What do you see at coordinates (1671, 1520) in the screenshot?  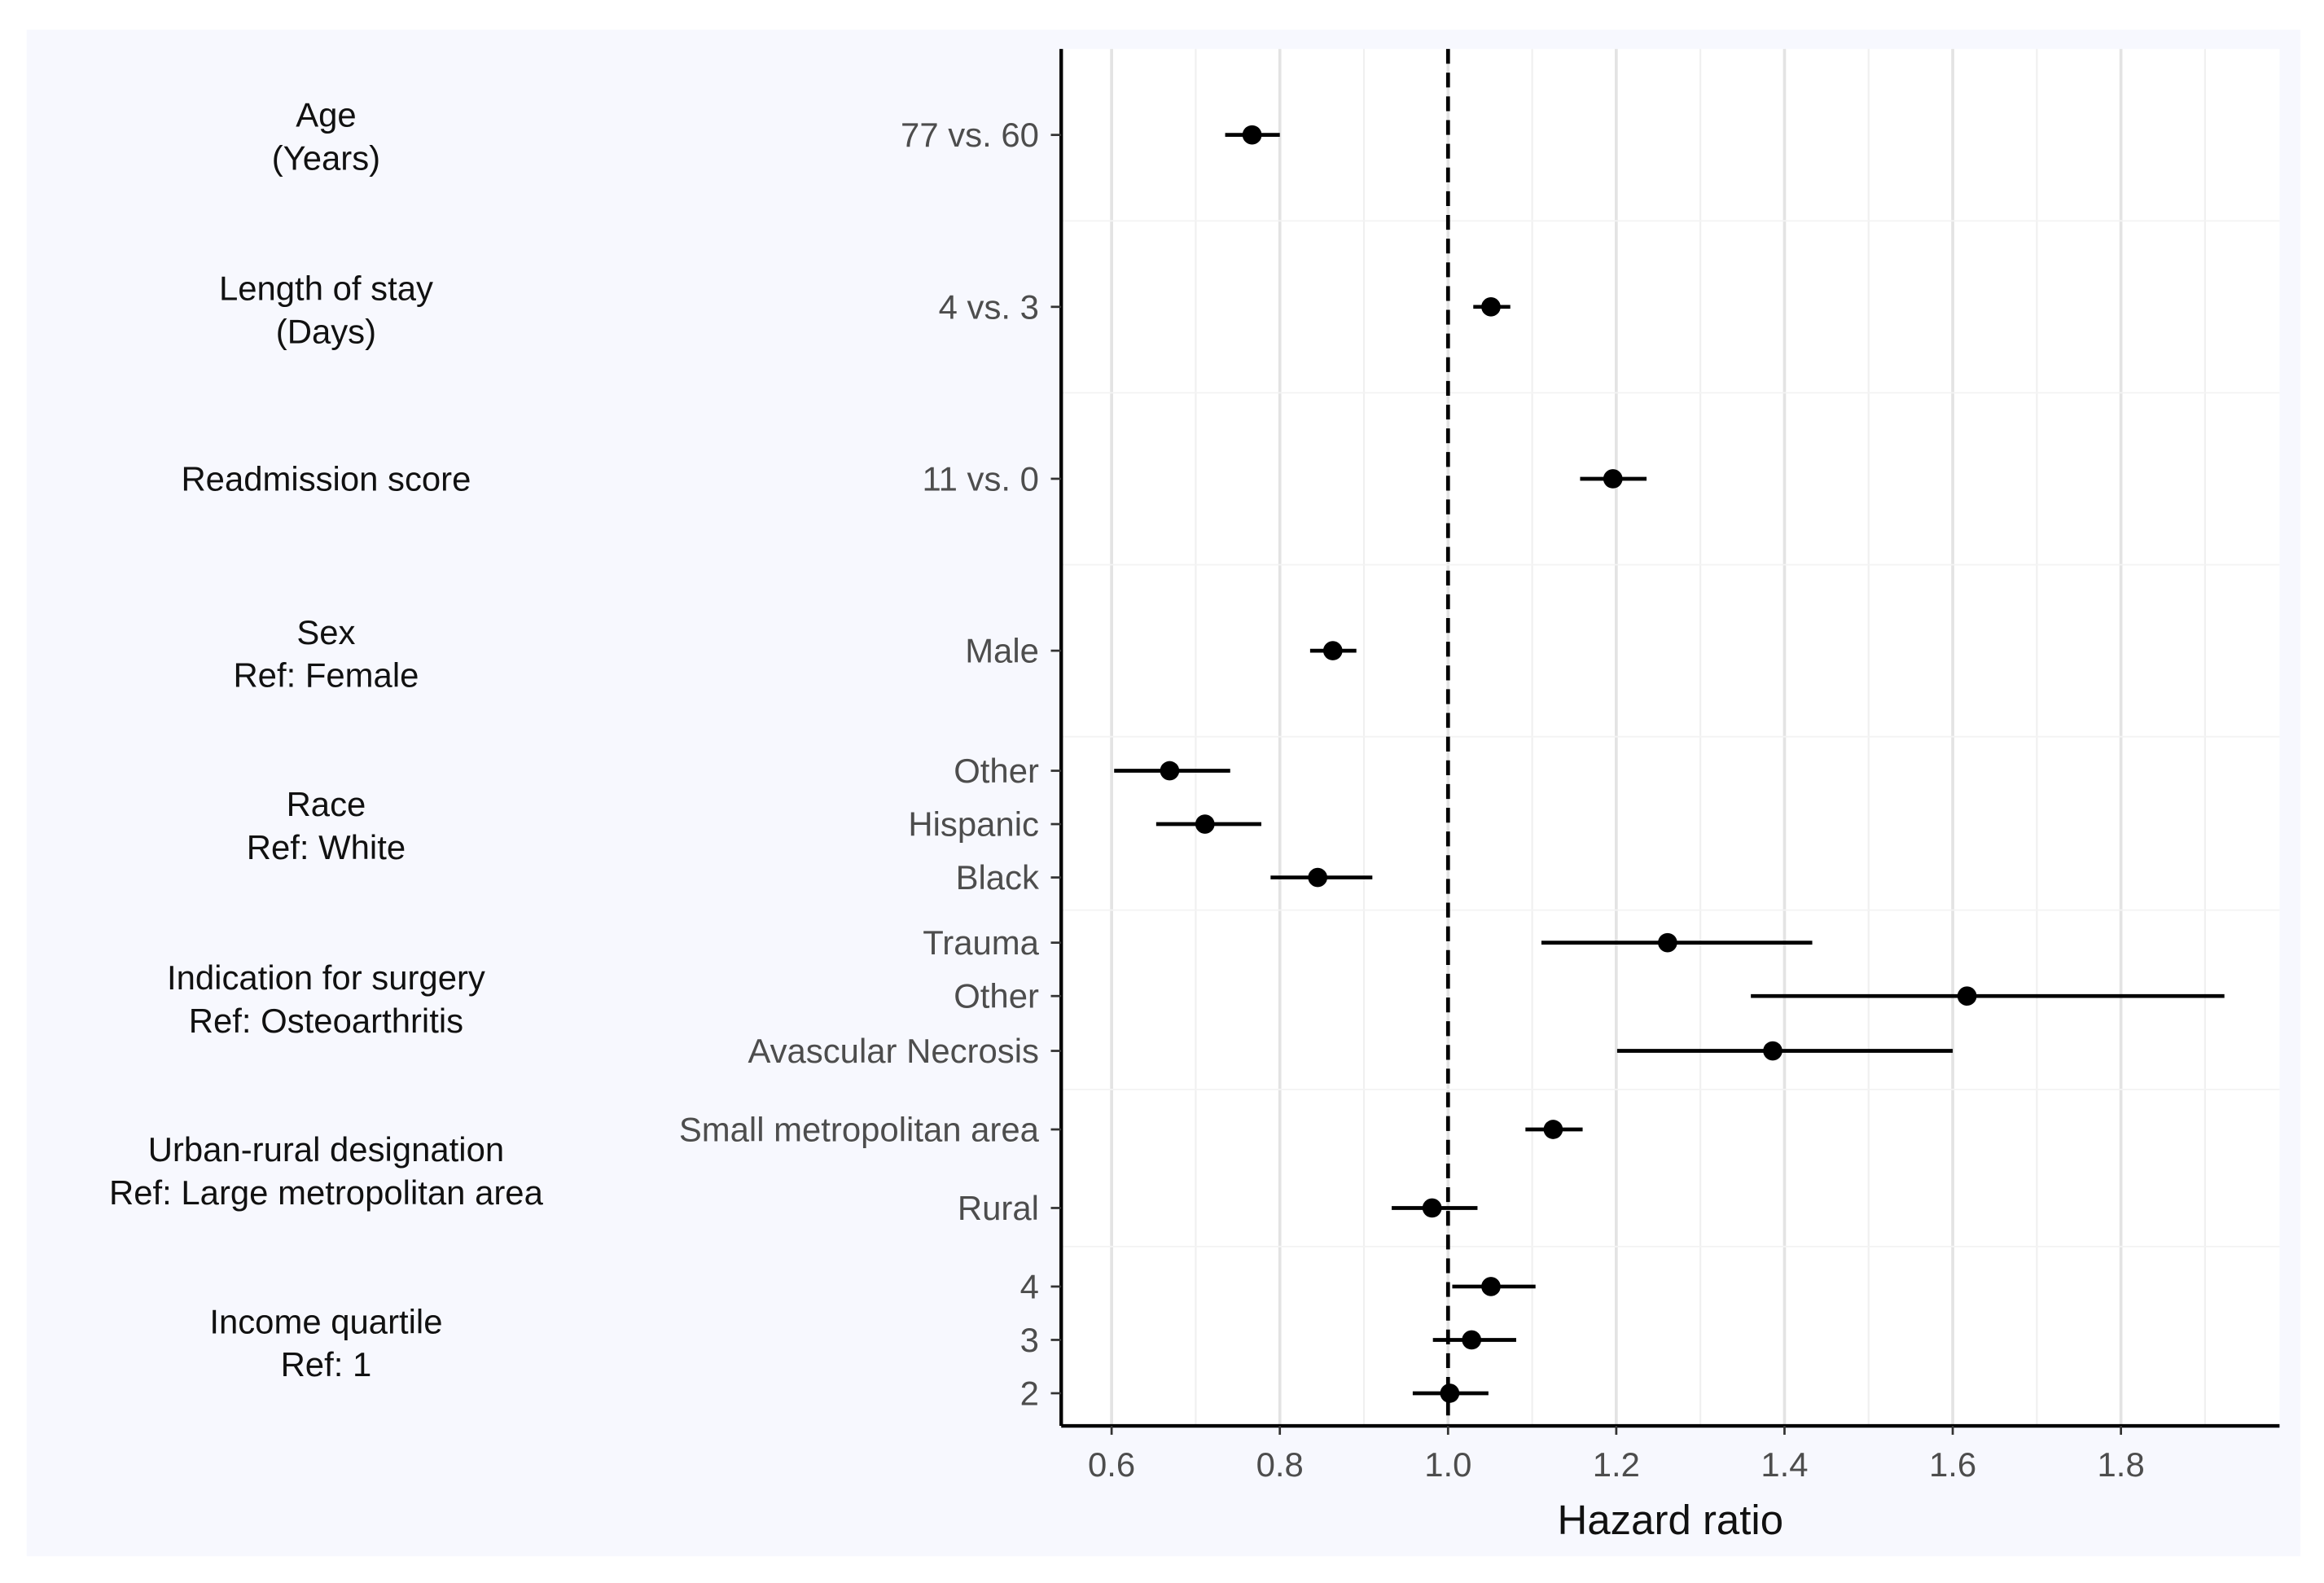 I see `x-axis-title: Hazard ratio` at bounding box center [1671, 1520].